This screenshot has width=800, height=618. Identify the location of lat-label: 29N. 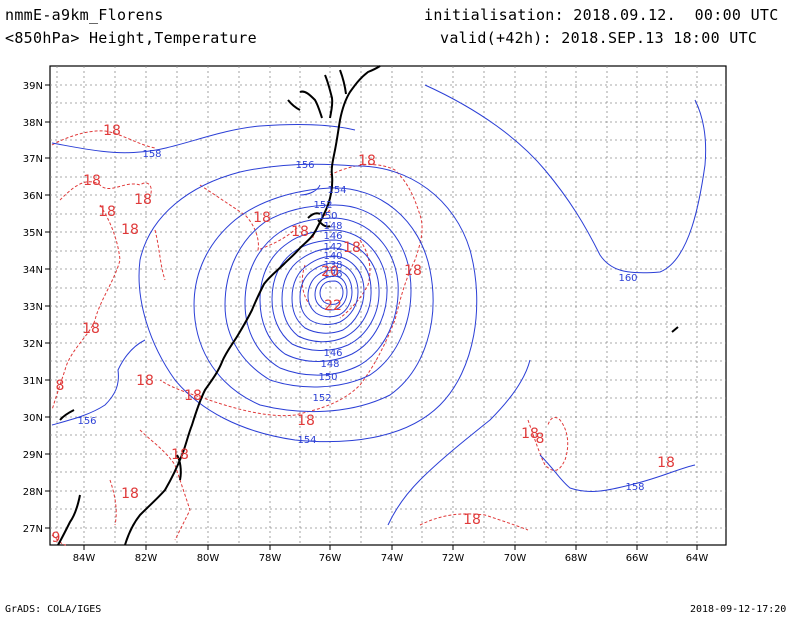
(33, 455).